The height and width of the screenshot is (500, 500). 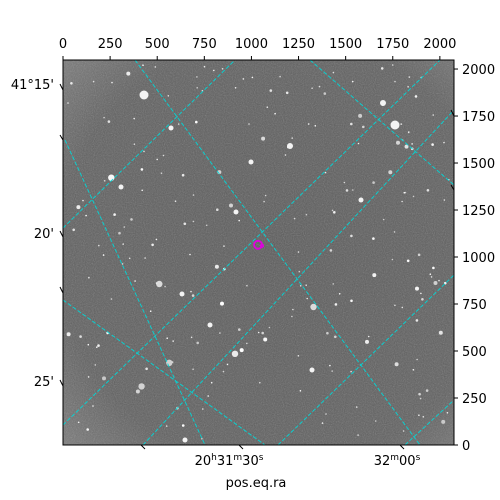 What do you see at coordinates (439, 44) in the screenshot?
I see `top-tick-label-8: 2000` at bounding box center [439, 44].